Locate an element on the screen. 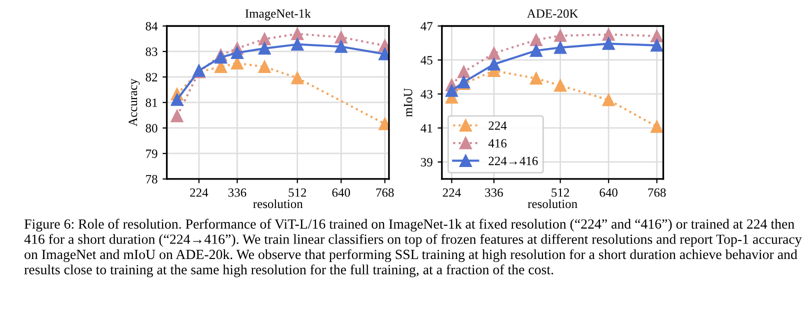  y-tick-label: 83 is located at coordinates (152, 52).